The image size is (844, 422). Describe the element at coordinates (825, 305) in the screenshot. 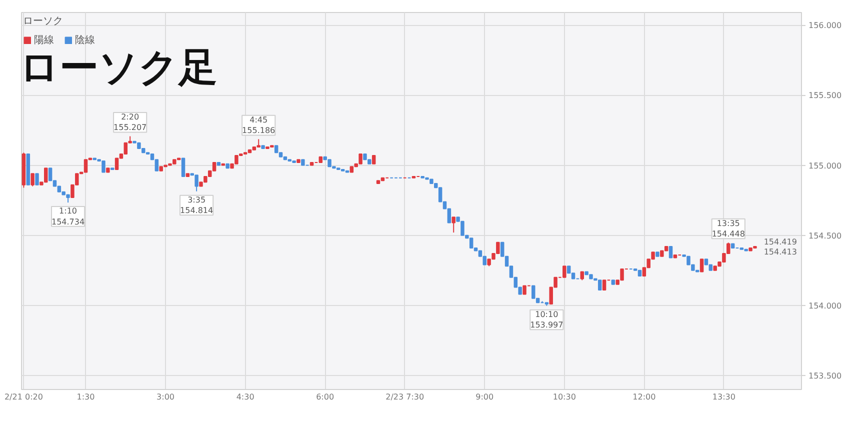

I see `y-tick-label: 154.000` at that location.